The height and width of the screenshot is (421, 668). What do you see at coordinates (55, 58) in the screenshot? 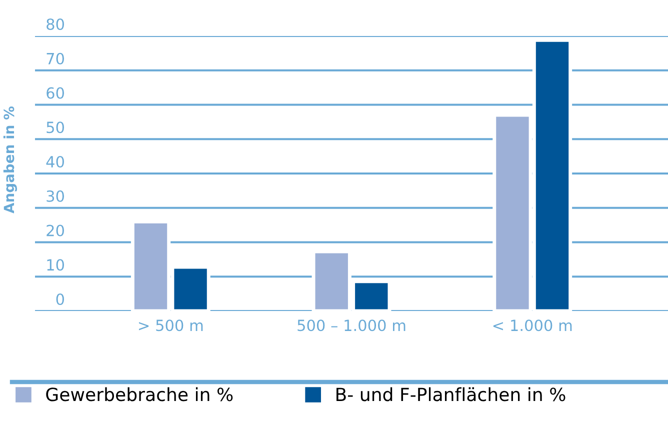
I see `y-tick-label: 70` at bounding box center [55, 58].